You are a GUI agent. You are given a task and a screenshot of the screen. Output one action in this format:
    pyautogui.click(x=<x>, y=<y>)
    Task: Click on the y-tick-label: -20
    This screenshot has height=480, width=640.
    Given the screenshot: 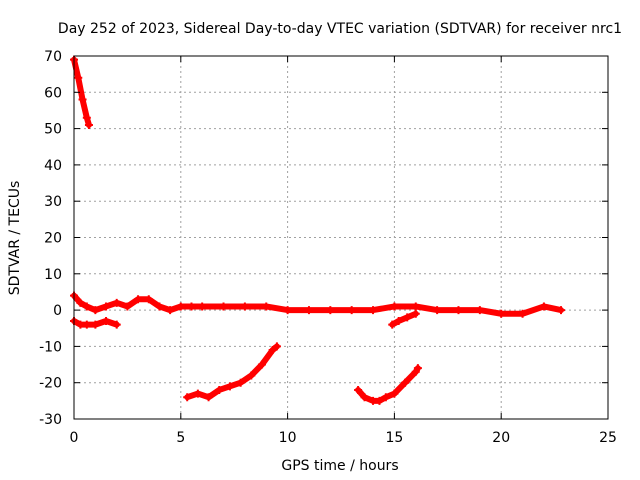 What is the action you would take?
    pyautogui.click(x=50, y=384)
    